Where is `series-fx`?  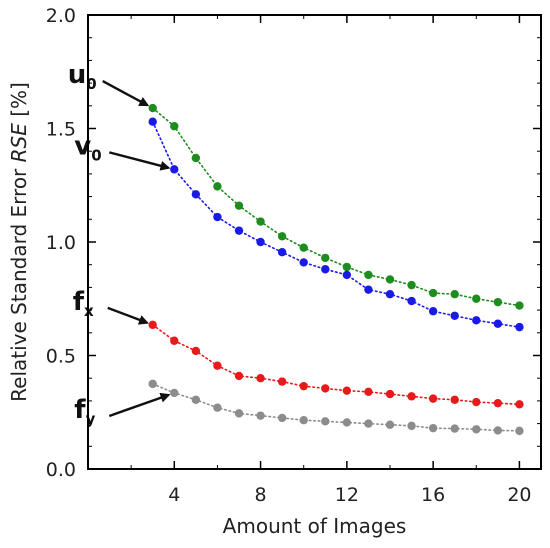
series-fx is located at coordinates (336, 364).